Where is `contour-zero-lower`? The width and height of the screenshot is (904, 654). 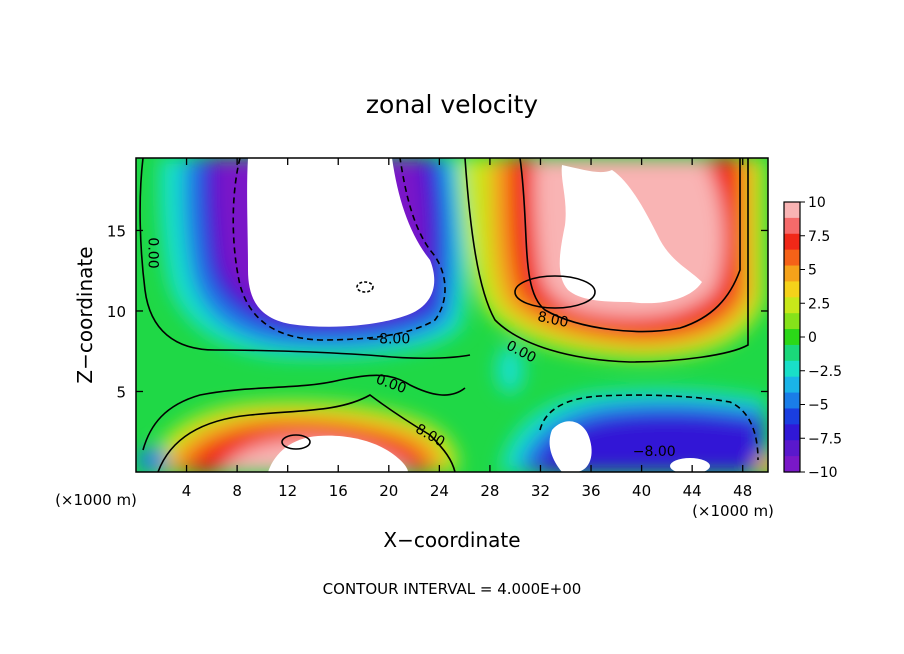
contour-zero-lower is located at coordinates (304, 412).